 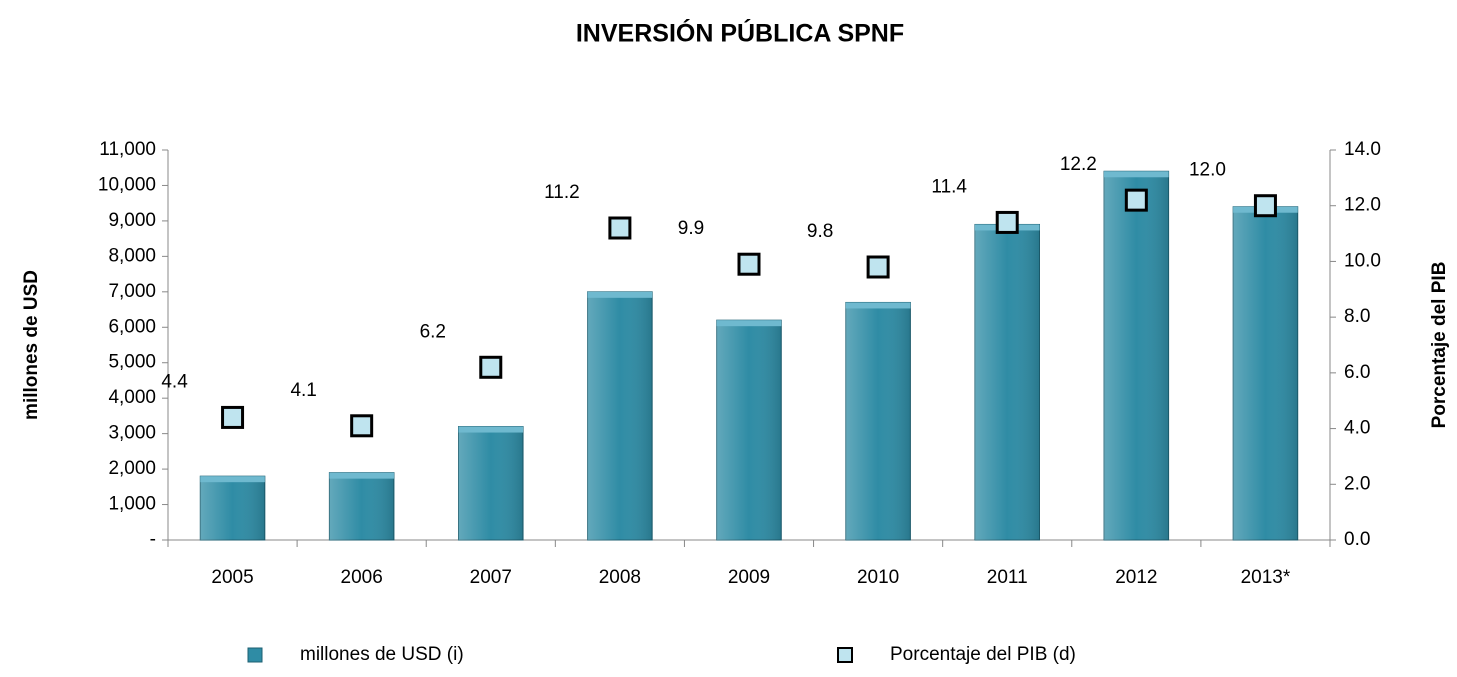 I want to click on y-tick-label: 10,000, so click(x=127, y=184).